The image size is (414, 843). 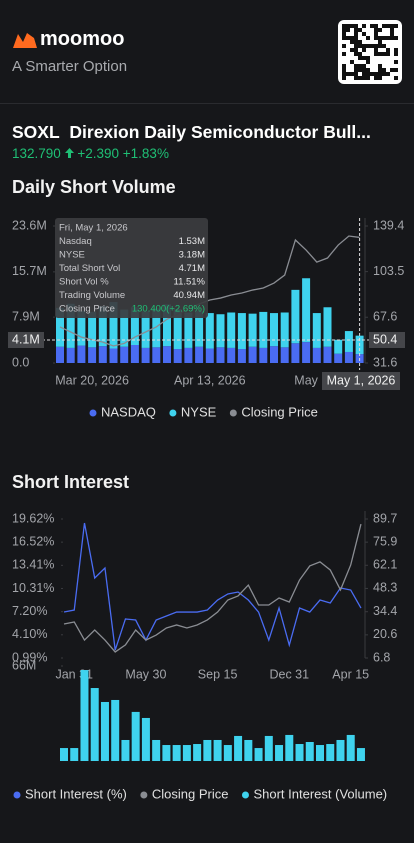 I want to click on tooltip-label: Trading Volume, so click(x=92, y=295).